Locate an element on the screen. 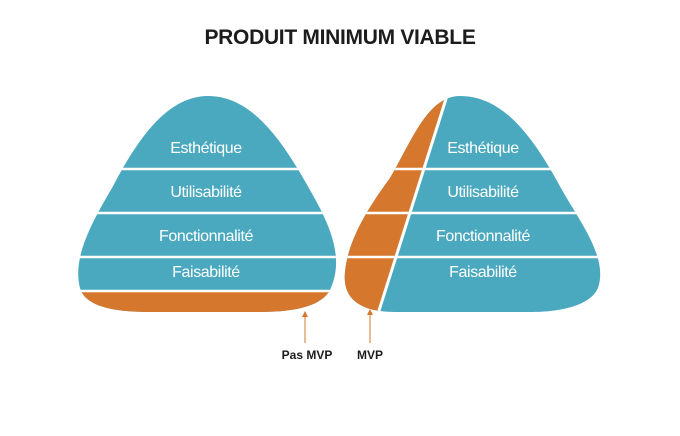 The width and height of the screenshot is (680, 436). page-title: PRODUIT MINIMUM VIABLE is located at coordinates (340, 37).